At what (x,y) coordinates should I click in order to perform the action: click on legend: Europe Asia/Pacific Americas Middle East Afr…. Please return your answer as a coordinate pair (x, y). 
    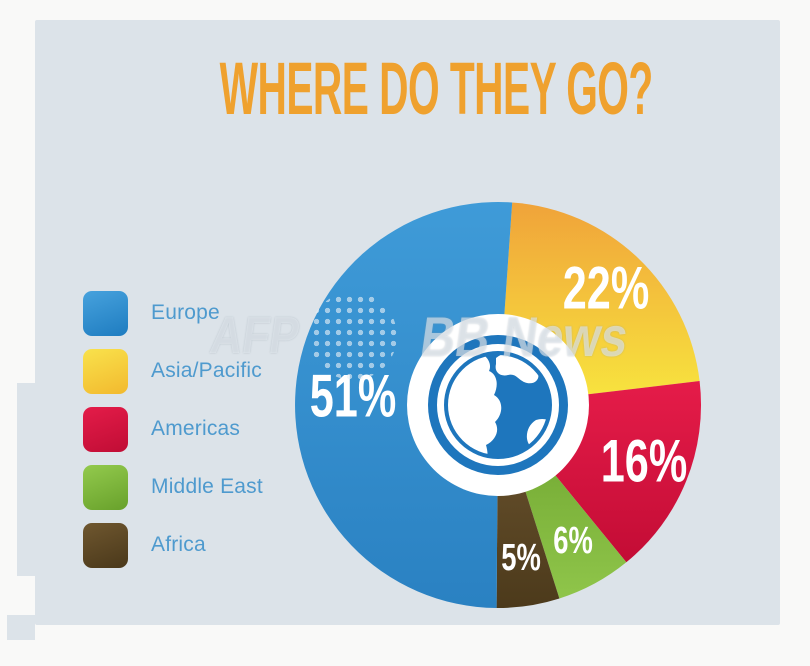
    Looking at the image, I should click on (173, 435).